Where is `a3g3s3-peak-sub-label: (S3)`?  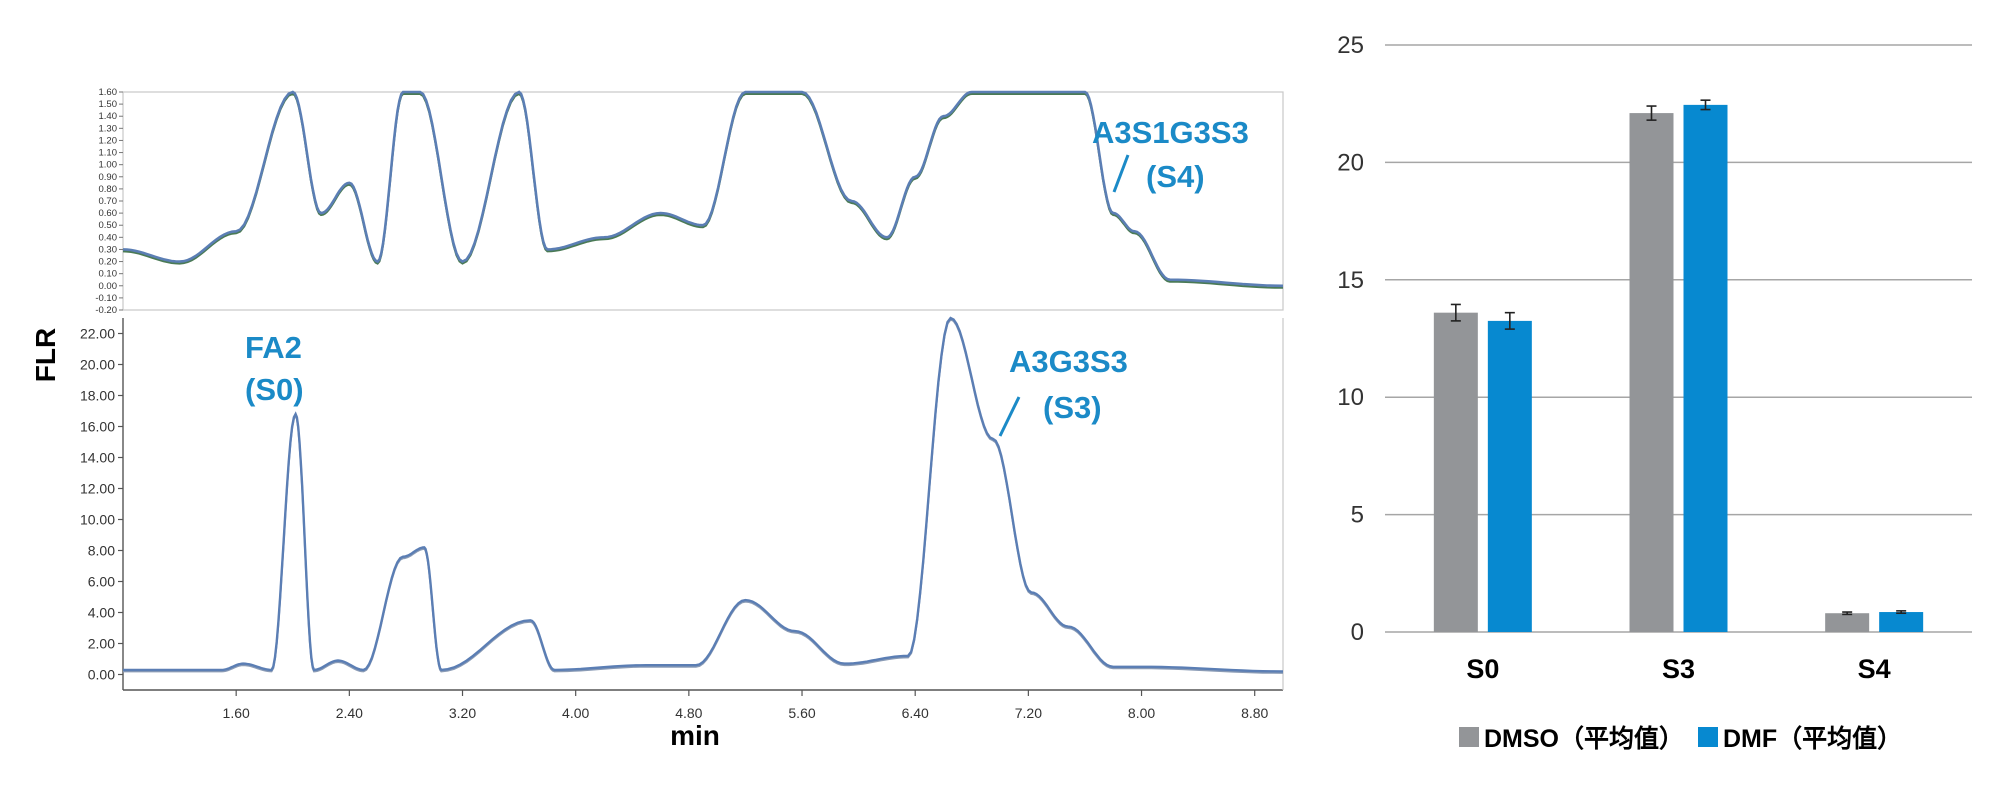
a3g3s3-peak-sub-label: (S3) is located at coordinates (1072, 407).